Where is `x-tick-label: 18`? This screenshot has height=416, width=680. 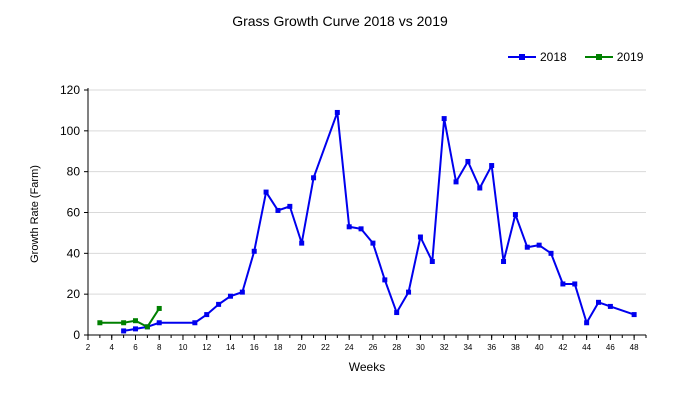
x-tick-label: 18 is located at coordinates (278, 347).